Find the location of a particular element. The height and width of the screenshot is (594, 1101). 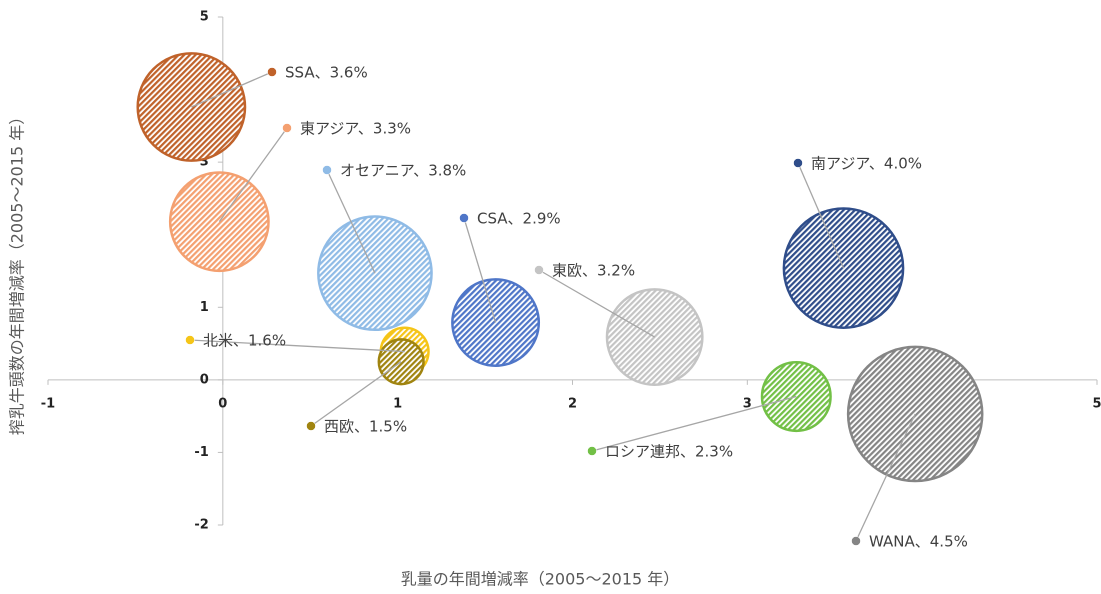

y-tick-label: 5 is located at coordinates (204, 17).